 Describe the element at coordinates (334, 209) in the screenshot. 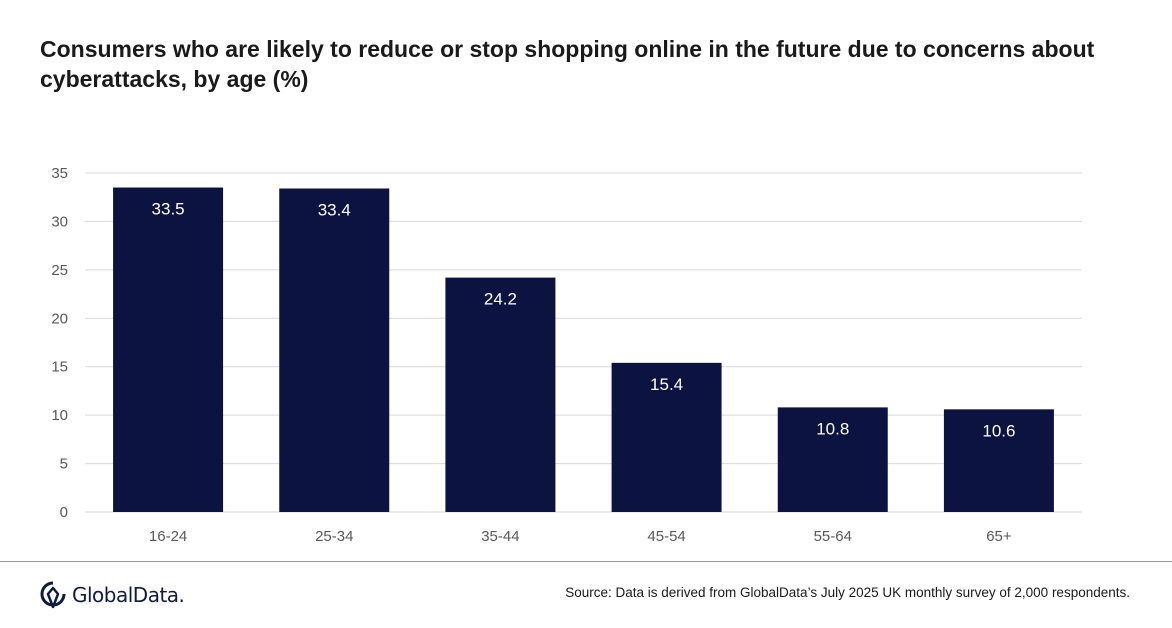

I see `data-label: 33.4` at that location.